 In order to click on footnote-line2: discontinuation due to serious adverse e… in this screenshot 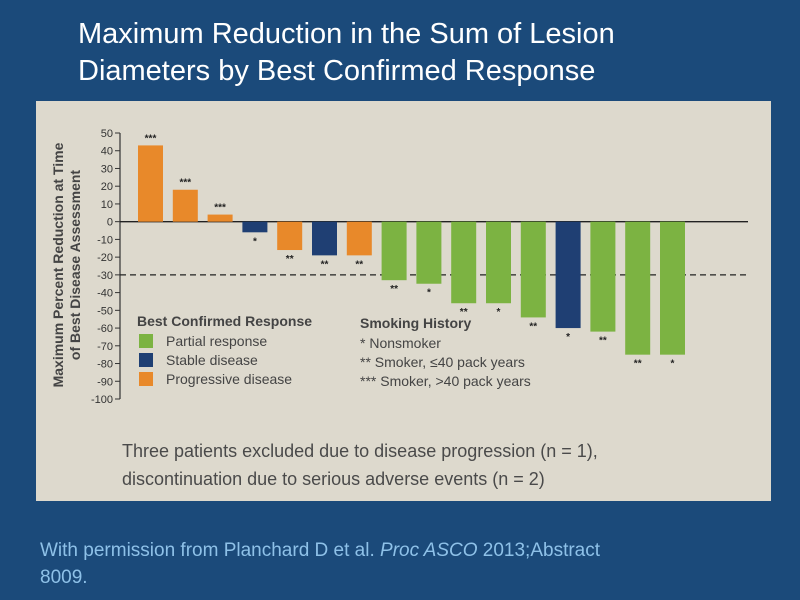, I will do `click(333, 479)`.